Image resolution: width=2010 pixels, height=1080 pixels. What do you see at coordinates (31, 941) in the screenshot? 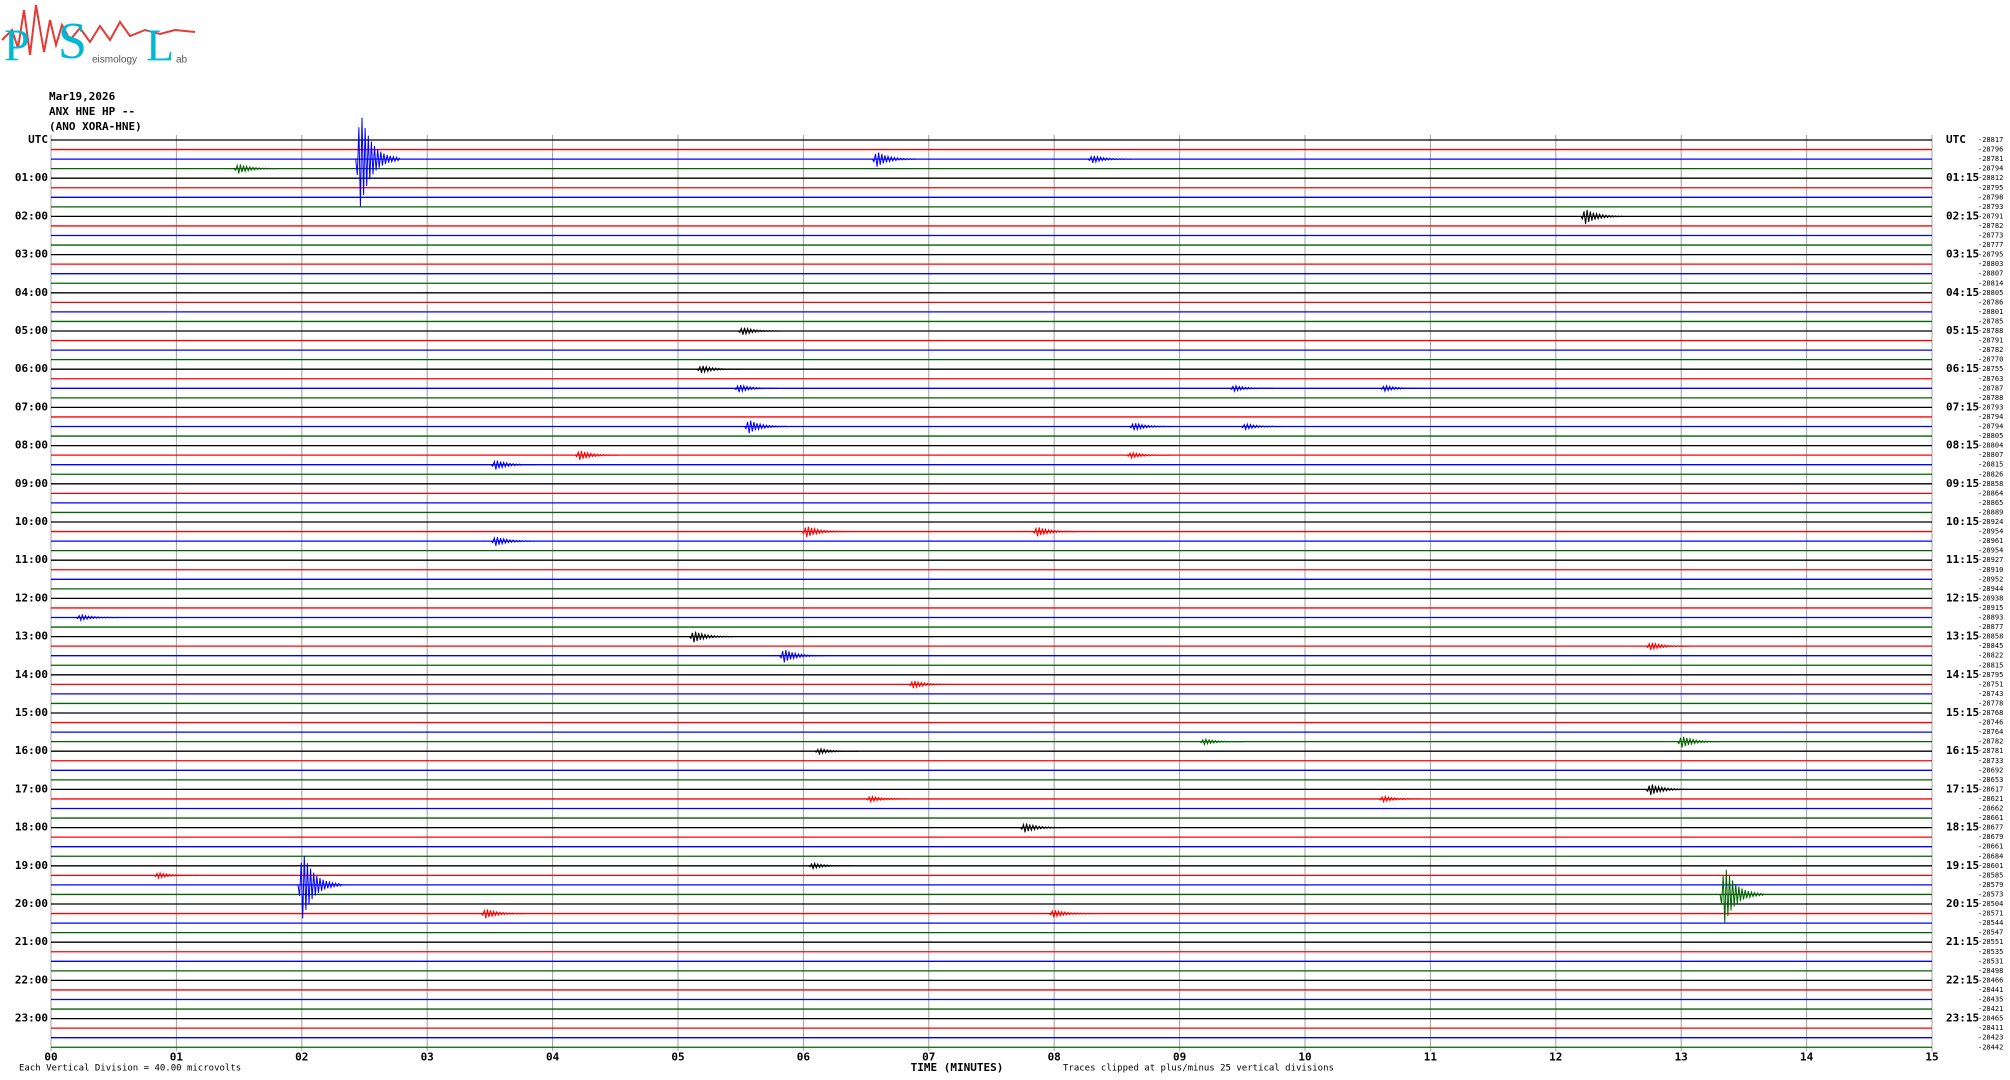
I see `hour-label-left: 21:00` at bounding box center [31, 941].